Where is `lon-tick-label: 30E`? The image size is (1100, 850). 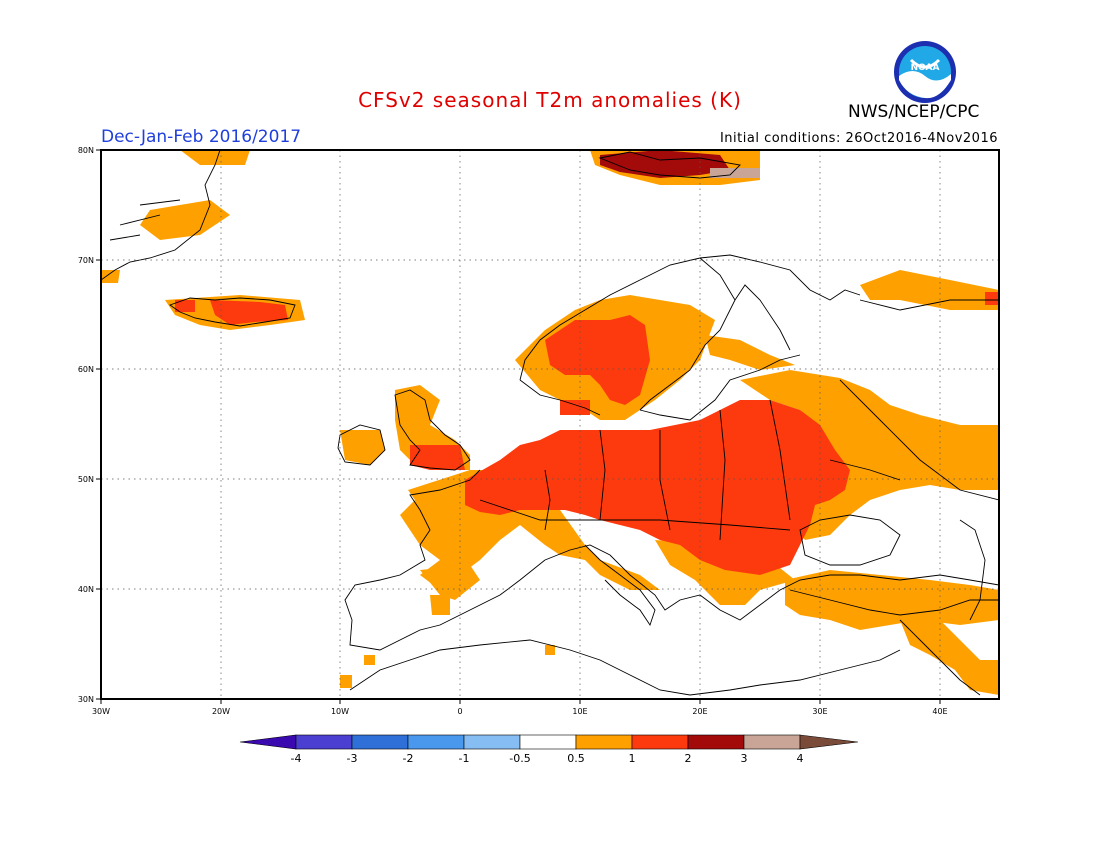 lon-tick-label: 30E is located at coordinates (819, 711).